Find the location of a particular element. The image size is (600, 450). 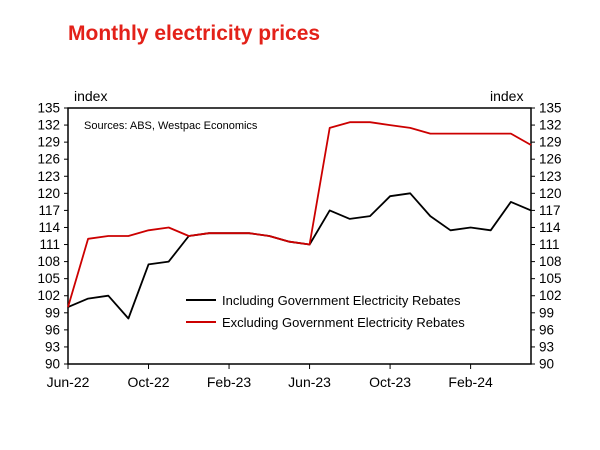

y-tick-label-right: 96 is located at coordinates (546, 329).